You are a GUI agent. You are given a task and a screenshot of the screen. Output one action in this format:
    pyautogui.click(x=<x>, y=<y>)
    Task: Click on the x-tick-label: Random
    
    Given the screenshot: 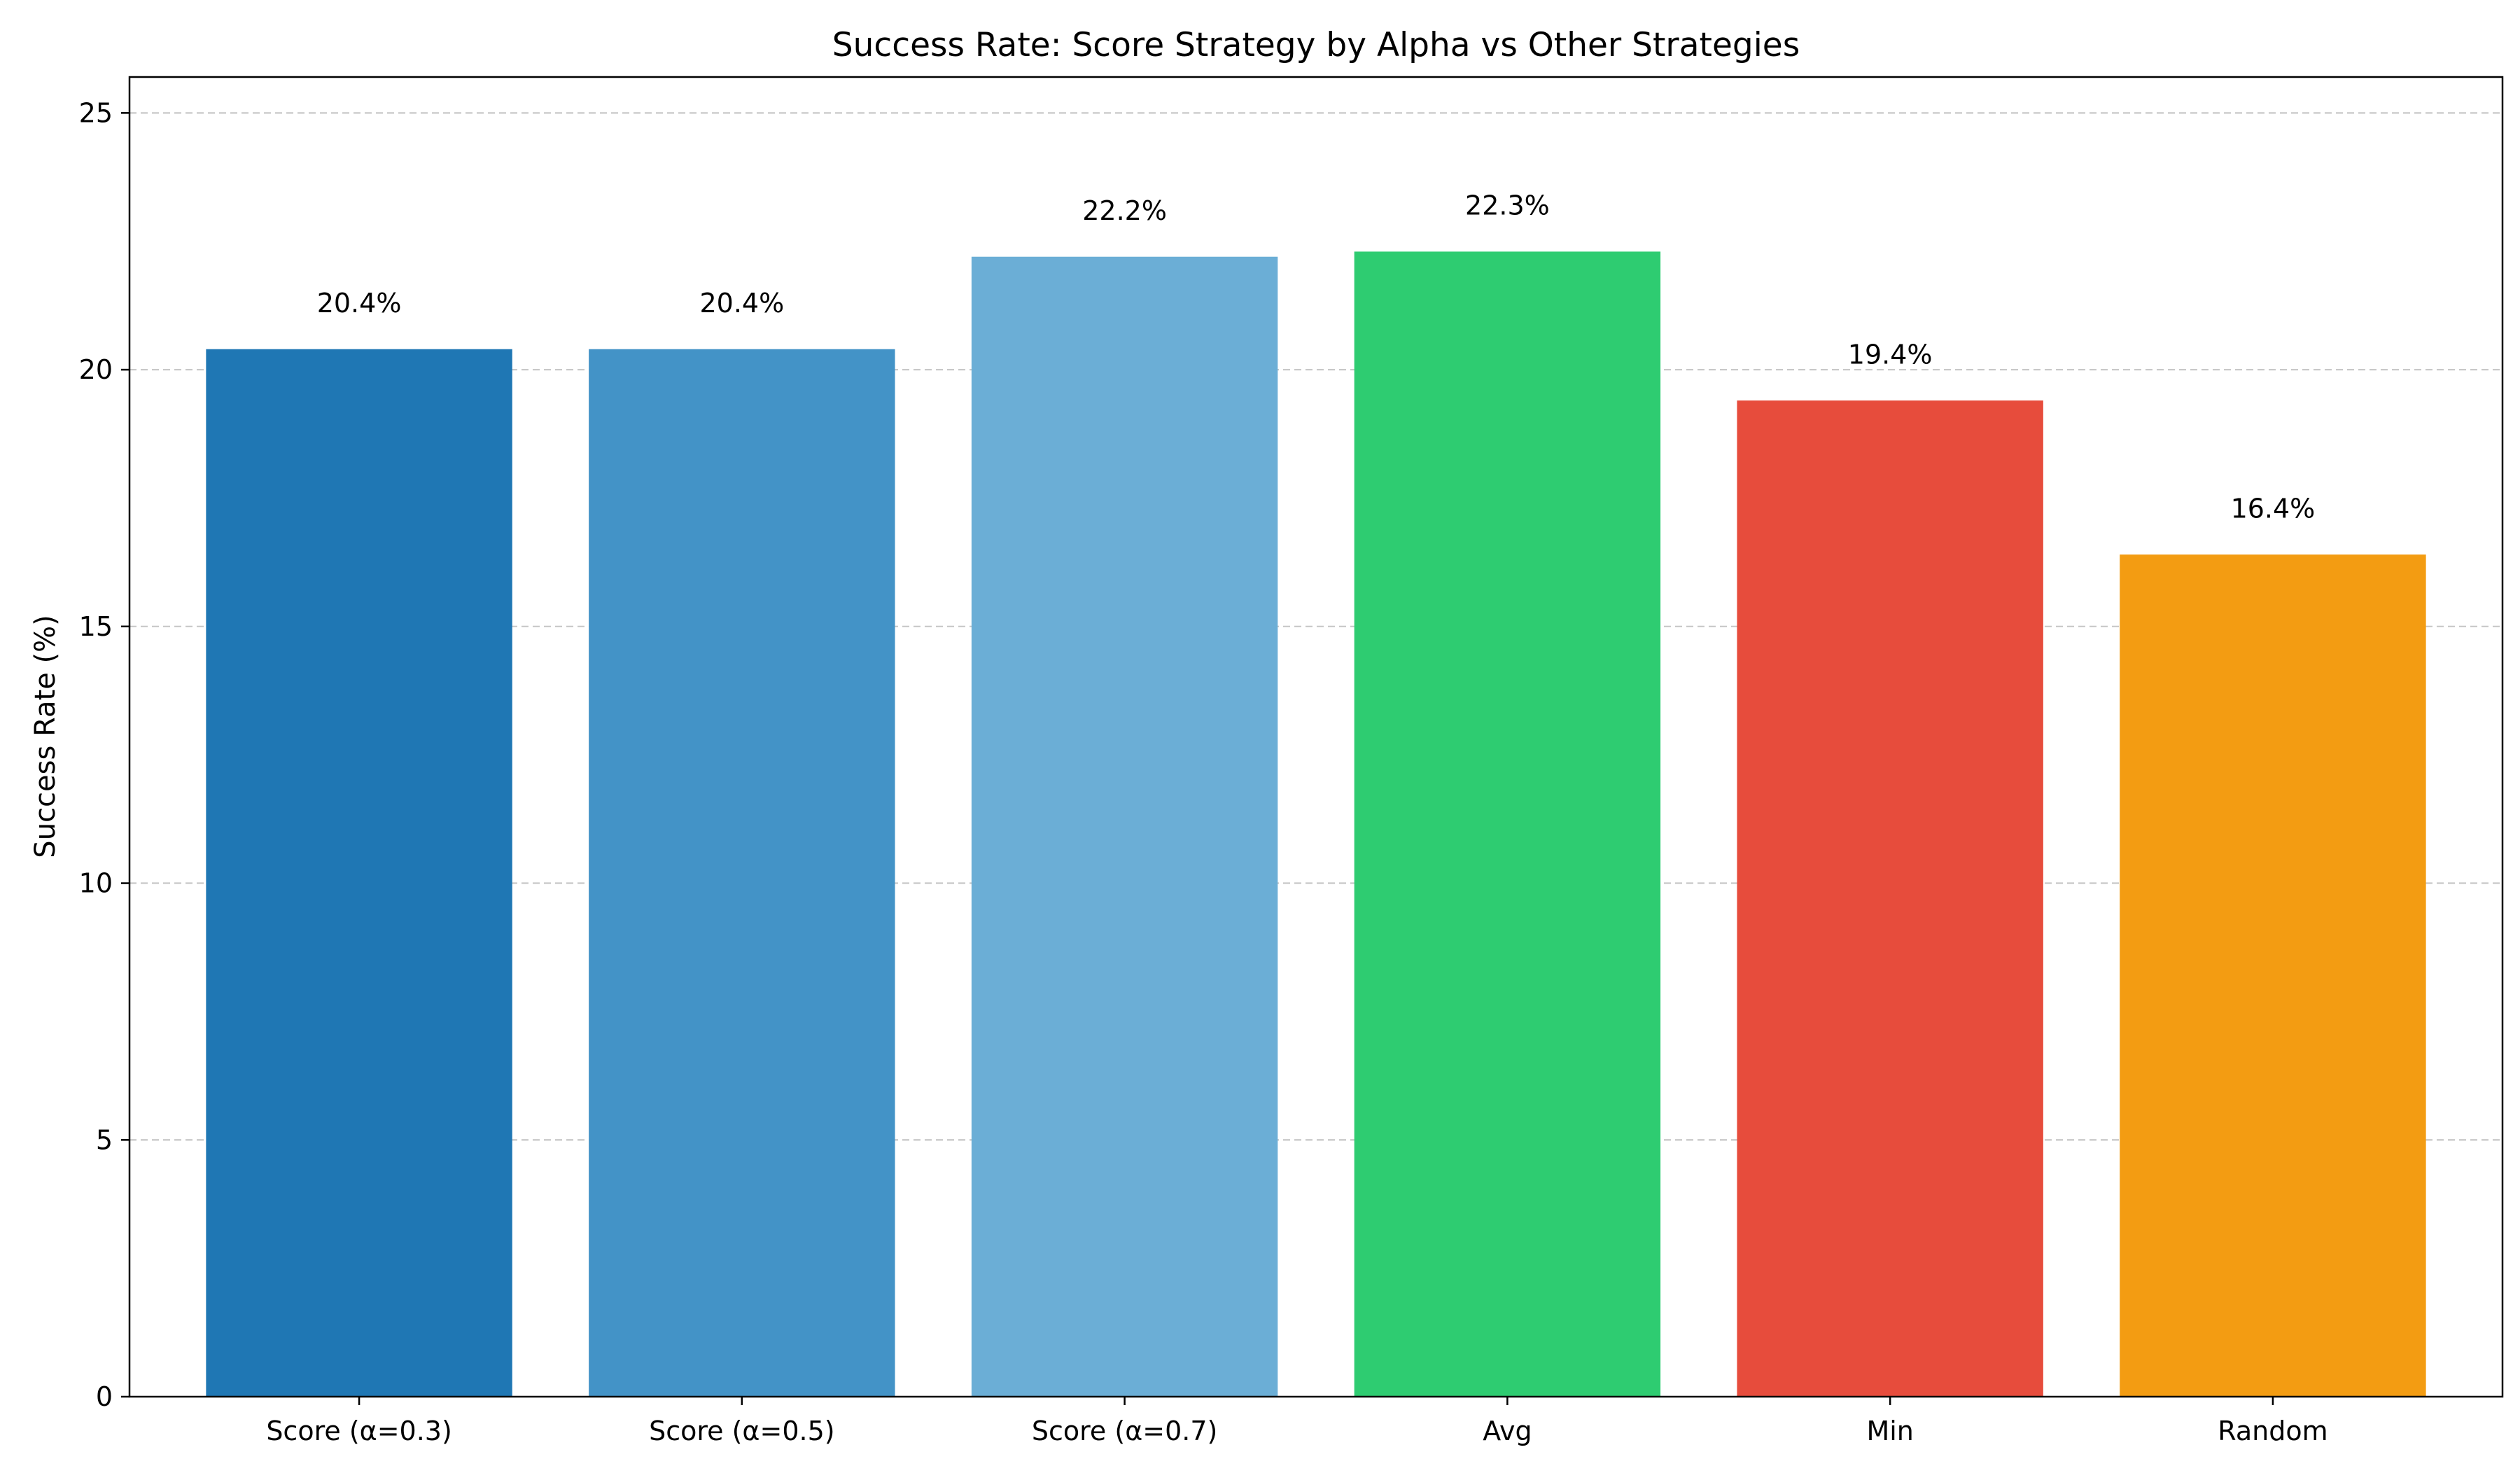 What is the action you would take?
    pyautogui.click(x=2273, y=1431)
    